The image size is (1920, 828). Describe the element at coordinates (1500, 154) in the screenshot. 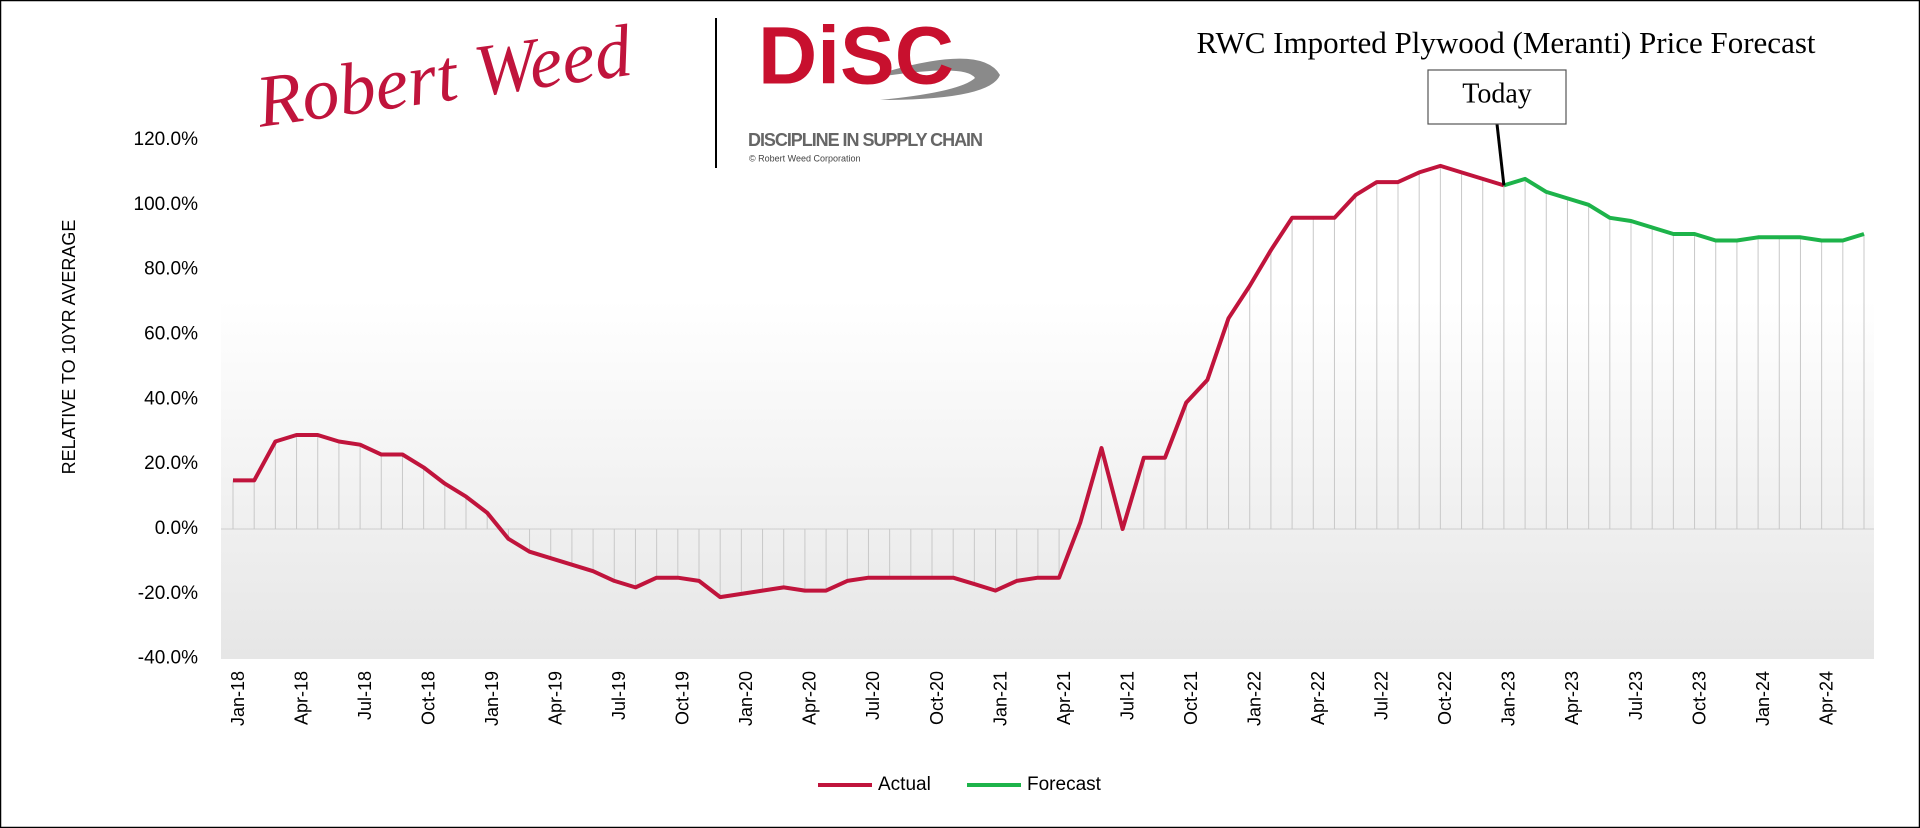

I see `annotation-pointer` at that location.